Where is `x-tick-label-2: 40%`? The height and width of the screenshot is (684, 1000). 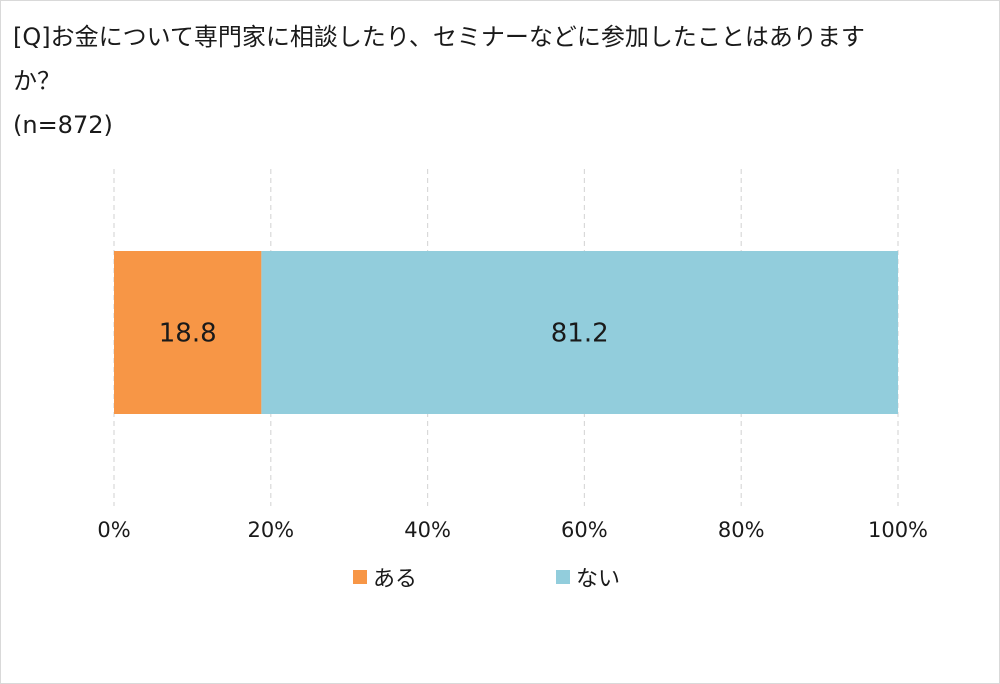 x-tick-label-2: 40% is located at coordinates (427, 530).